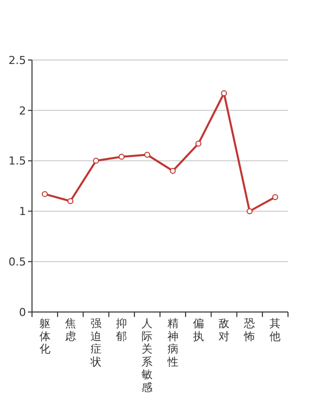  I want to click on x-tick-label: 躯体化, so click(44, 336).